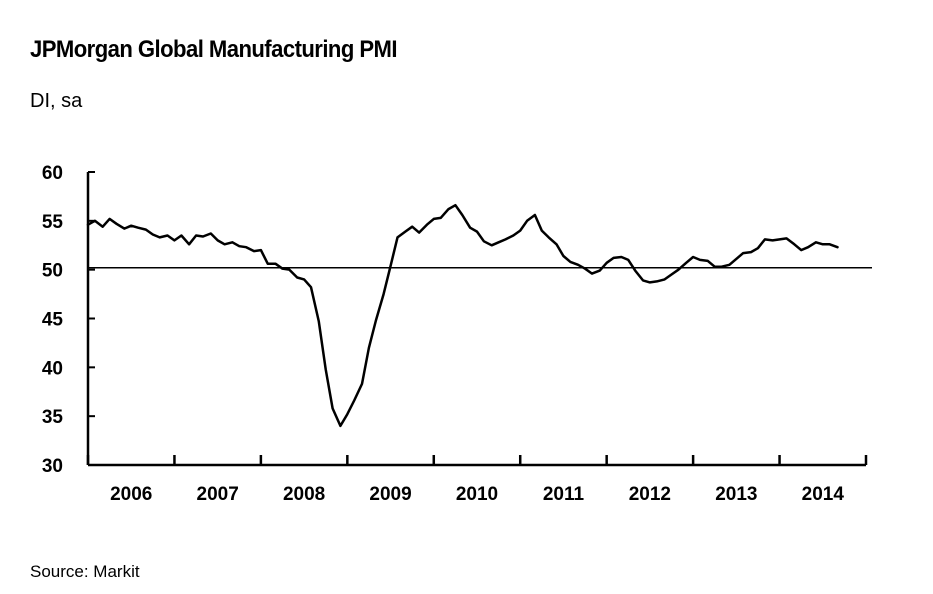 This screenshot has height=594, width=933. I want to click on y-tick-label: 45, so click(53, 320).